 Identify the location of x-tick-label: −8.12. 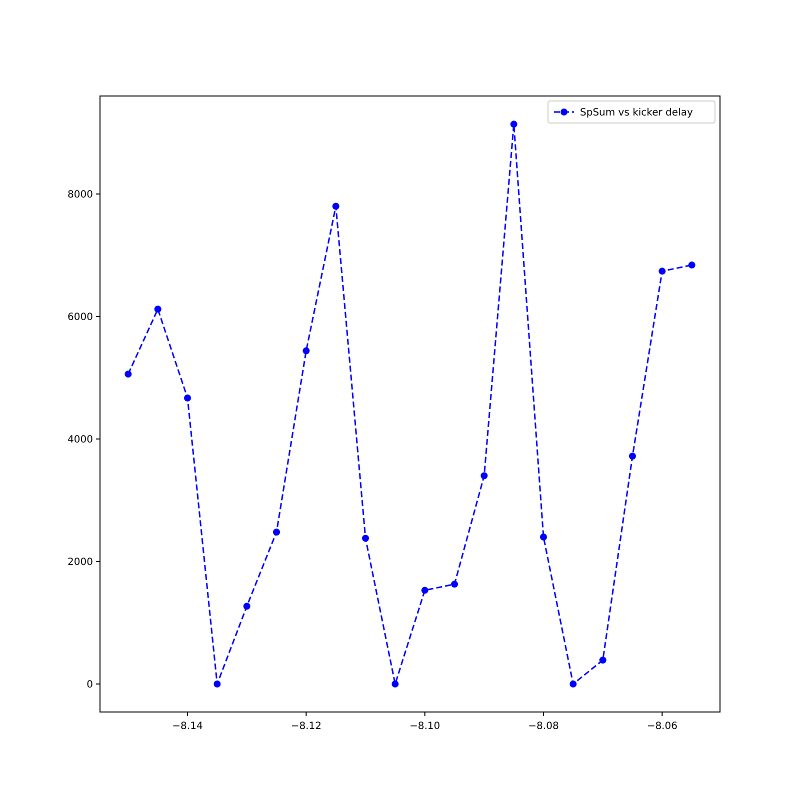
(306, 726).